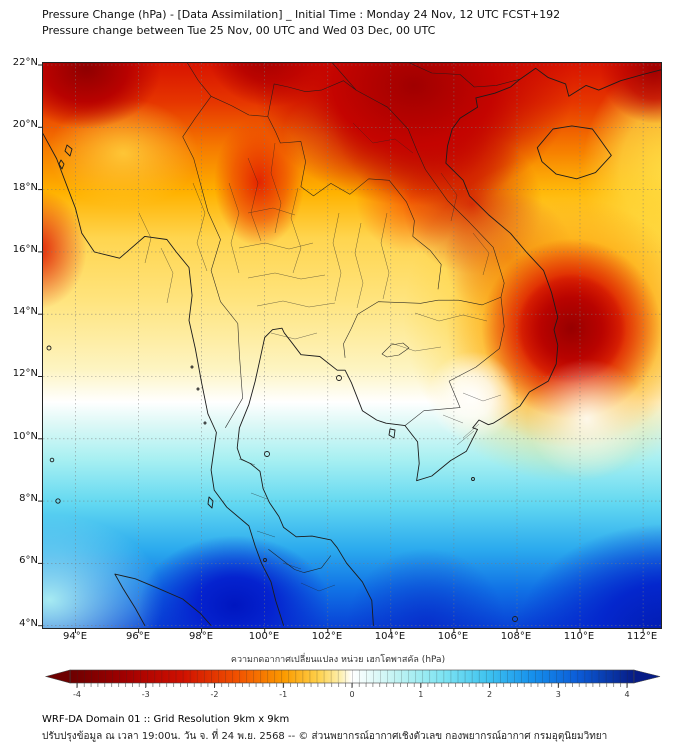  I want to click on cb-tick-neg2: -2, so click(215, 694).